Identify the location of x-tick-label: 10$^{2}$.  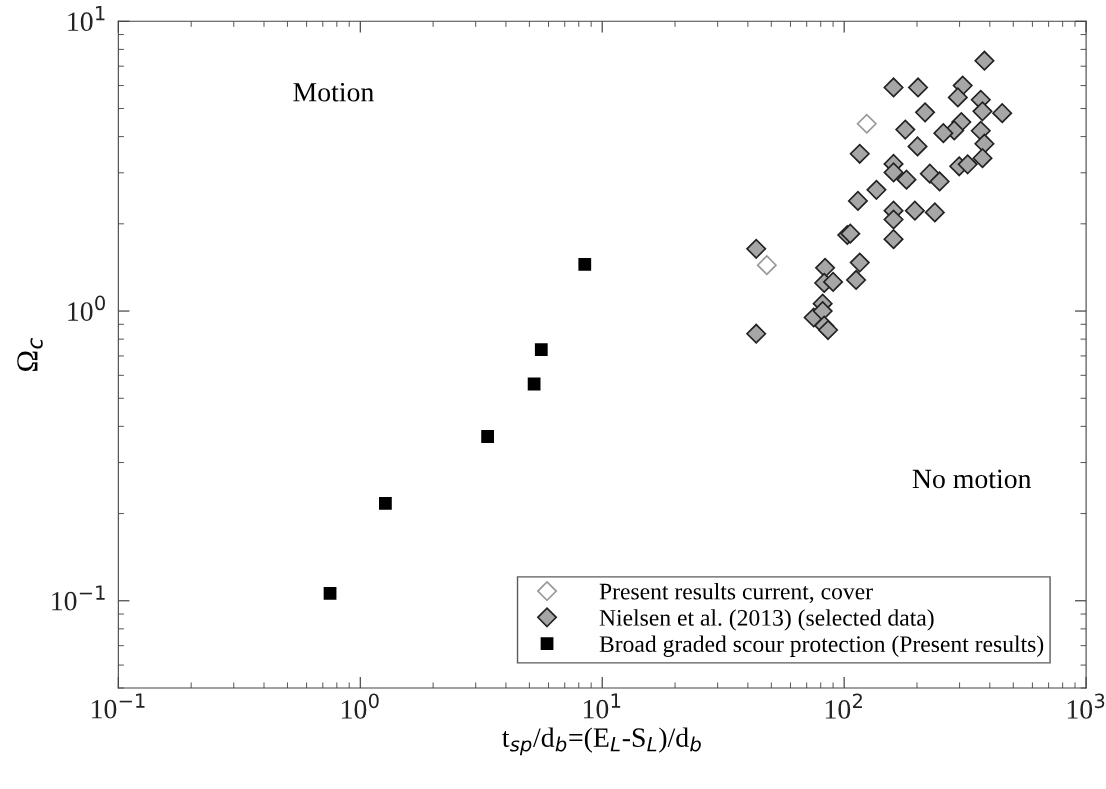
(843, 706).